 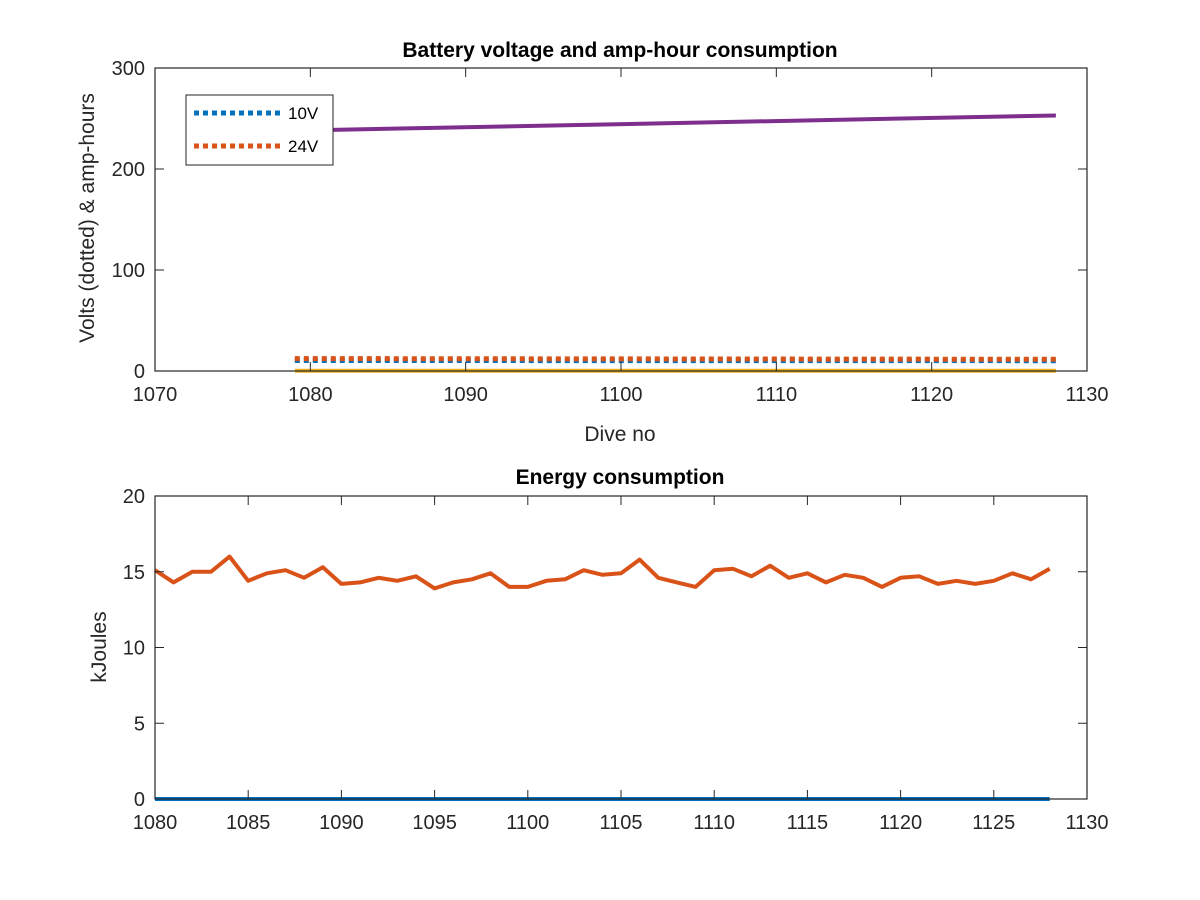 I want to click on bottom-y-tick-label: 0, so click(x=139, y=800).